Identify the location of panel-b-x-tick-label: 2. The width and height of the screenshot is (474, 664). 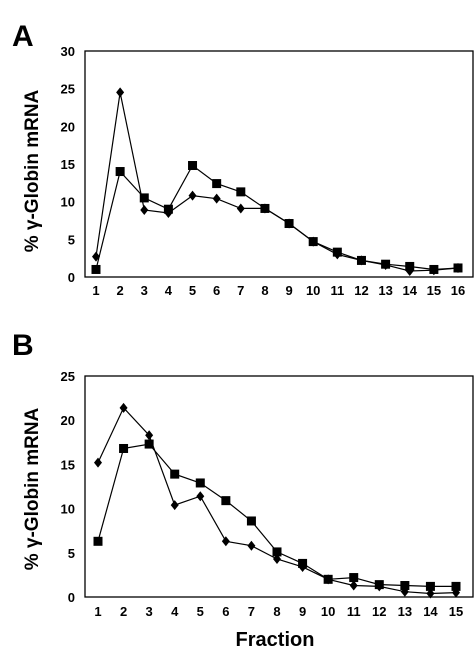
(123, 611).